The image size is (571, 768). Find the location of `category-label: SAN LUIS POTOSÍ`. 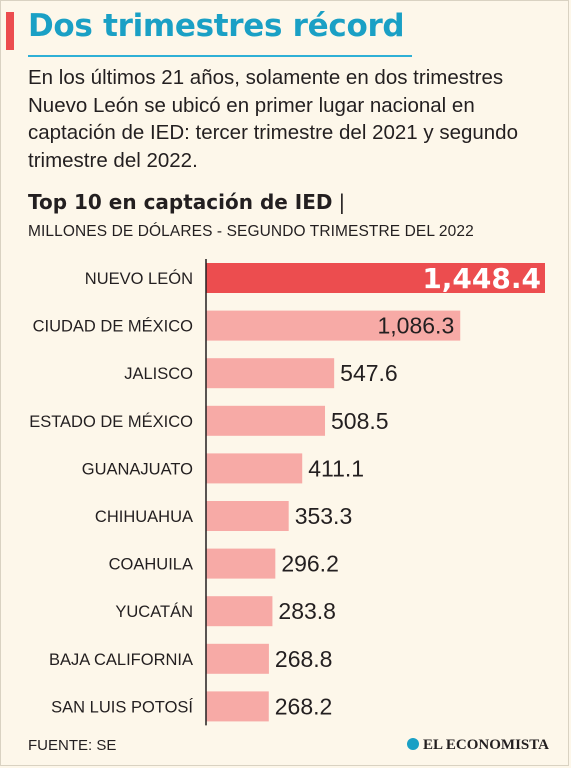

category-label: SAN LUIS POTOSÍ is located at coordinates (122, 706).